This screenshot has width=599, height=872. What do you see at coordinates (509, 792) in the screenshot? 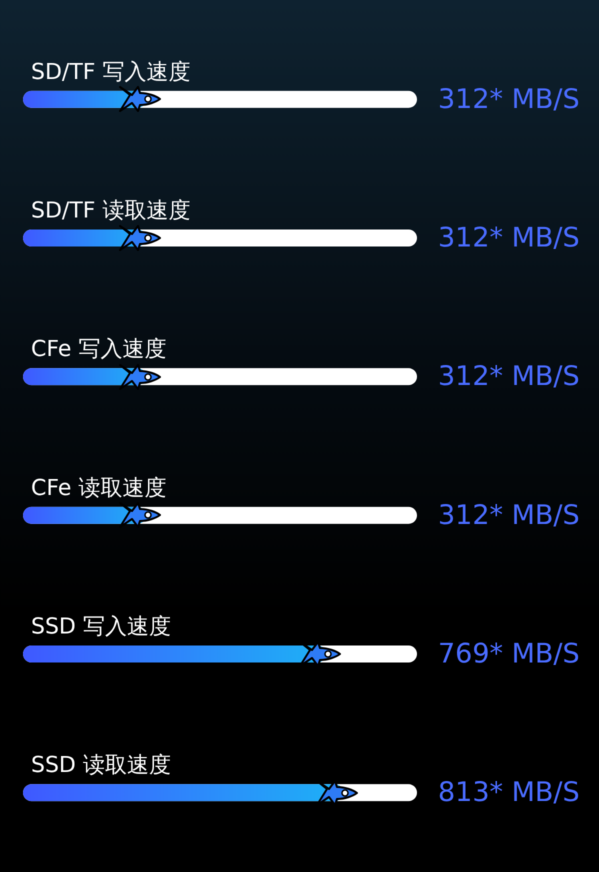
I see `data-label: 813* MB/S` at bounding box center [509, 792].